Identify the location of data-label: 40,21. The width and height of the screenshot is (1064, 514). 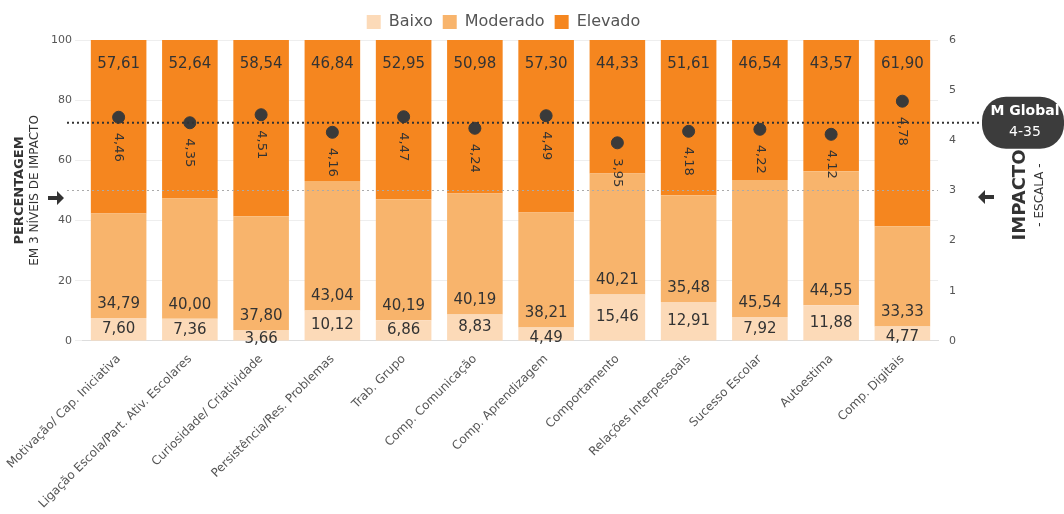
(617, 279).